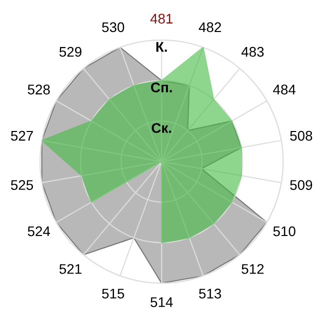  I want to click on spoke-label: 481, so click(161, 19).